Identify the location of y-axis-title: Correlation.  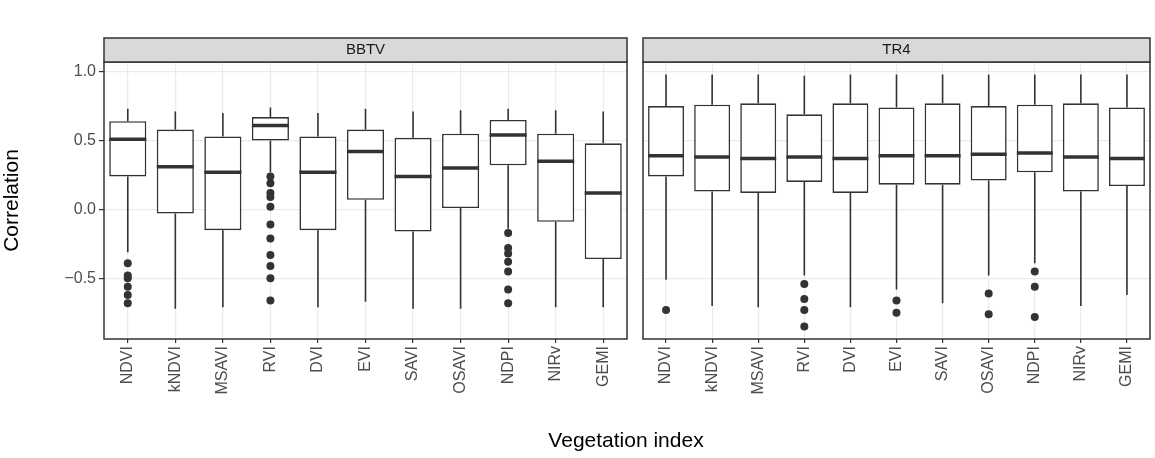
(11, 200).